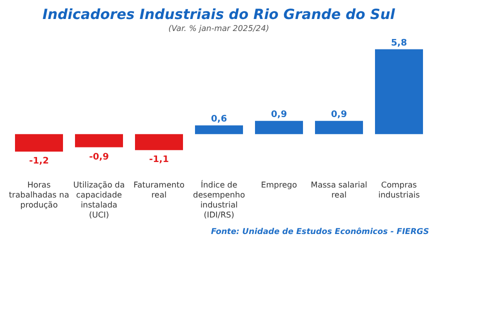 Image resolution: width=480 pixels, height=320 pixels. I want to click on chart-subtitle: (Var. % jan-mar 2025/24), so click(219, 28).